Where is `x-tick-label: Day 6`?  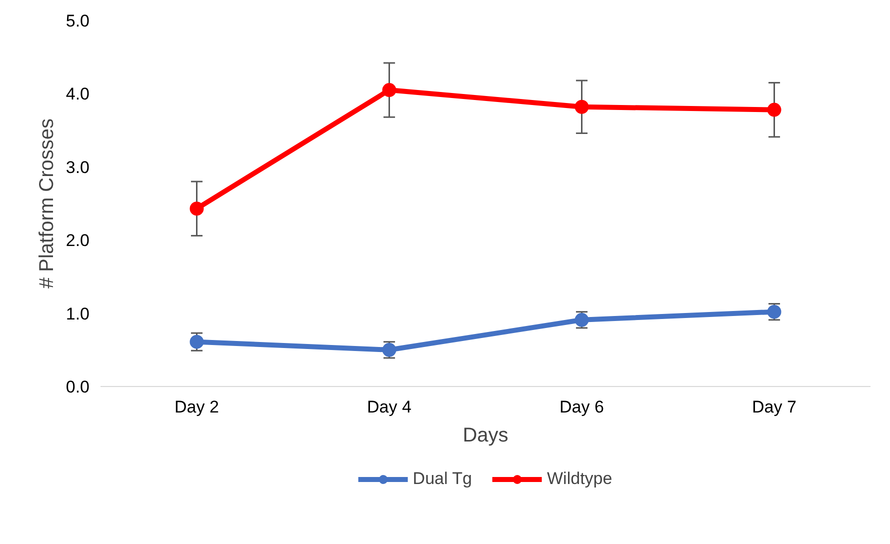
x-tick-label: Day 6 is located at coordinates (582, 407).